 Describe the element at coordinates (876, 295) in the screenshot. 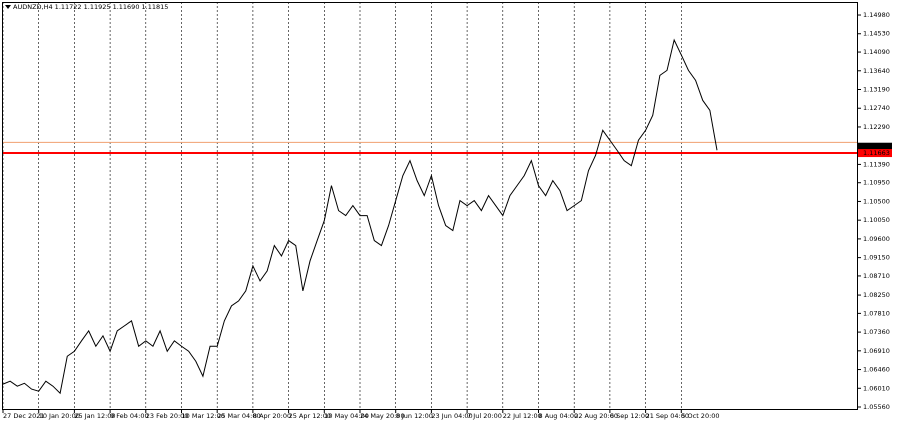

I see `y-tick-label: 1.08250` at that location.